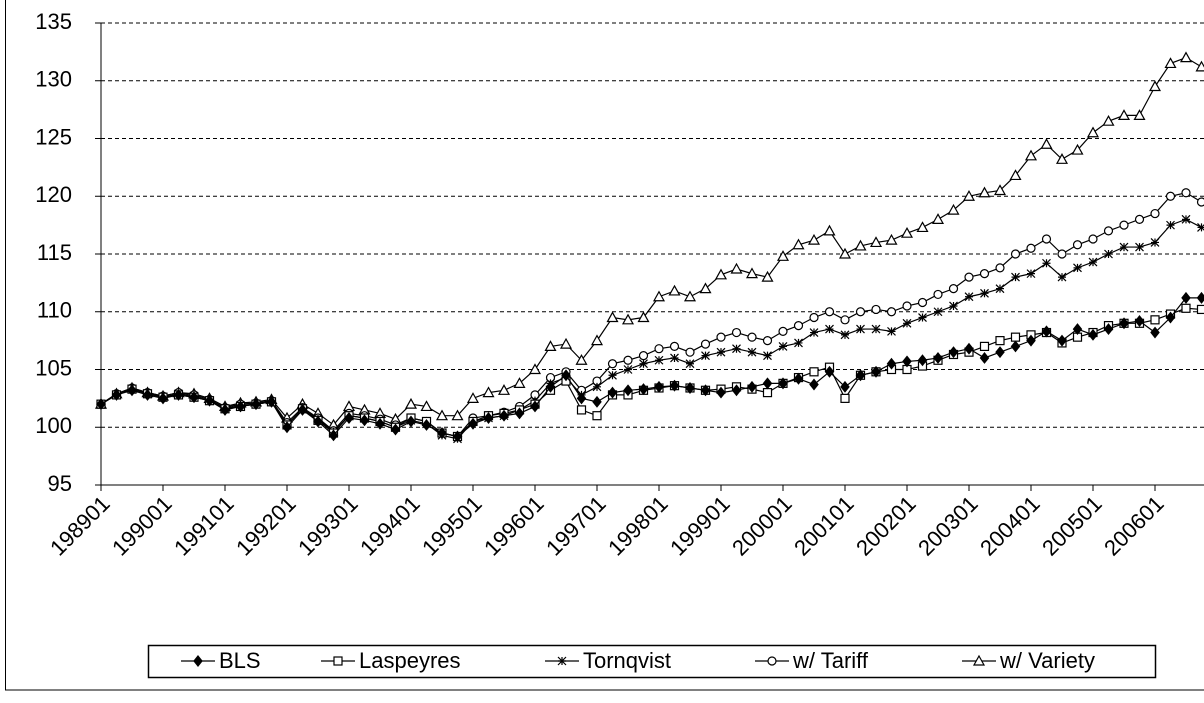 Image resolution: width=1204 pixels, height=703 pixels. Describe the element at coordinates (53, 425) in the screenshot. I see `y-tick-label: 100` at that location.